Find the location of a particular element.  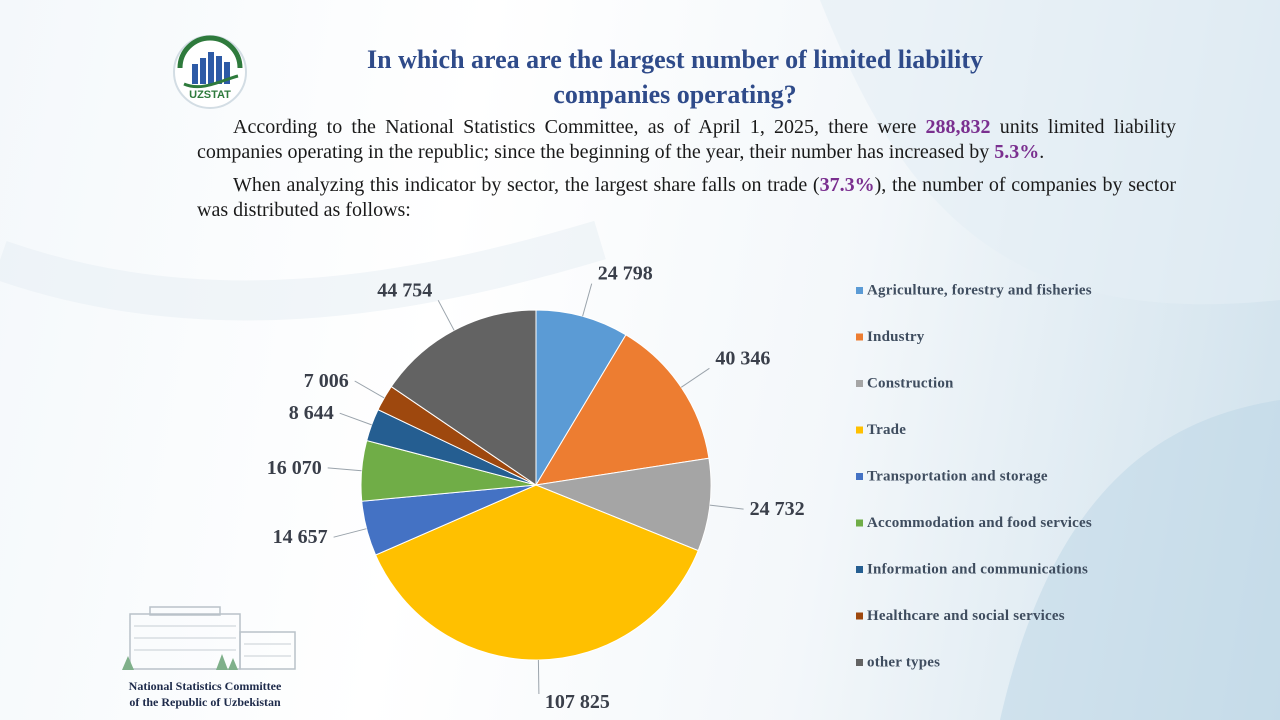

uzstat-logo-icon: UZSTAT is located at coordinates (210, 72).